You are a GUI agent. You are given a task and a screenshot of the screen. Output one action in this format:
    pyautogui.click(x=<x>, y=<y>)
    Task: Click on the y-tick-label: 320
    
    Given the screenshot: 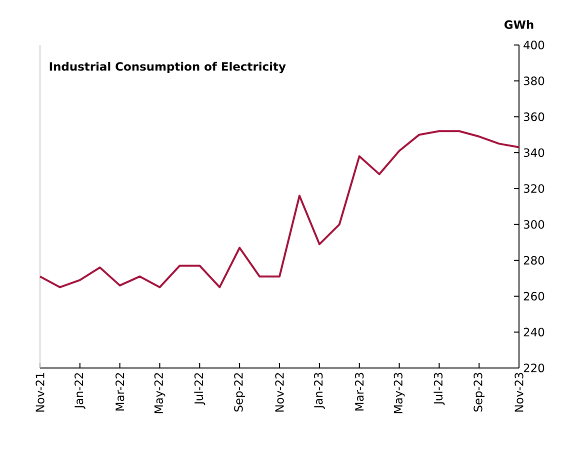 What is the action you would take?
    pyautogui.click(x=534, y=188)
    